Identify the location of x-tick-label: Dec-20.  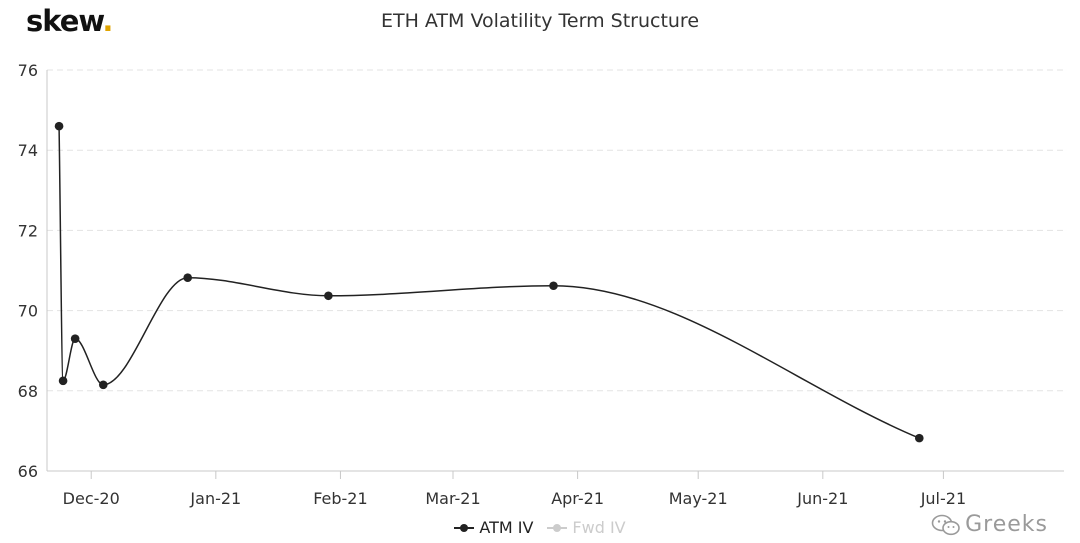
(91, 498).